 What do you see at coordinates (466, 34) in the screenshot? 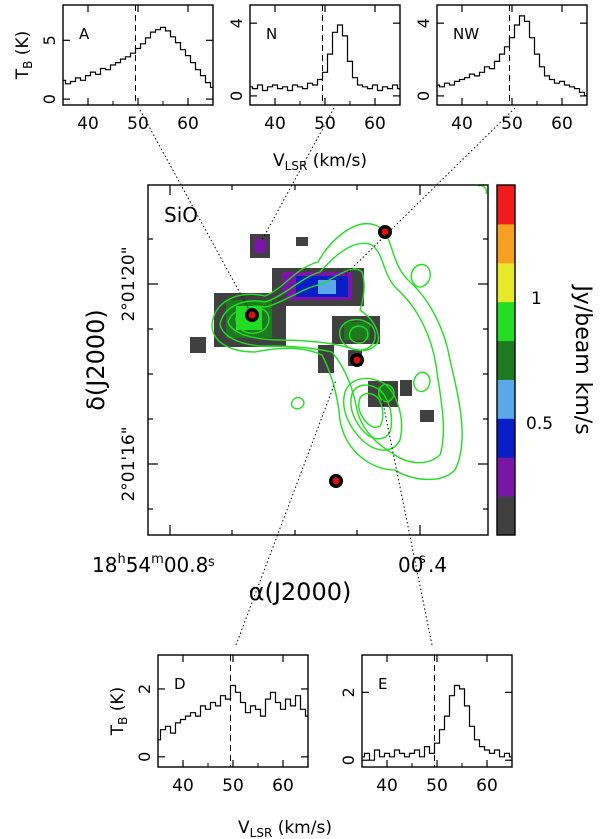
I see `panel-label-NW: NW` at bounding box center [466, 34].